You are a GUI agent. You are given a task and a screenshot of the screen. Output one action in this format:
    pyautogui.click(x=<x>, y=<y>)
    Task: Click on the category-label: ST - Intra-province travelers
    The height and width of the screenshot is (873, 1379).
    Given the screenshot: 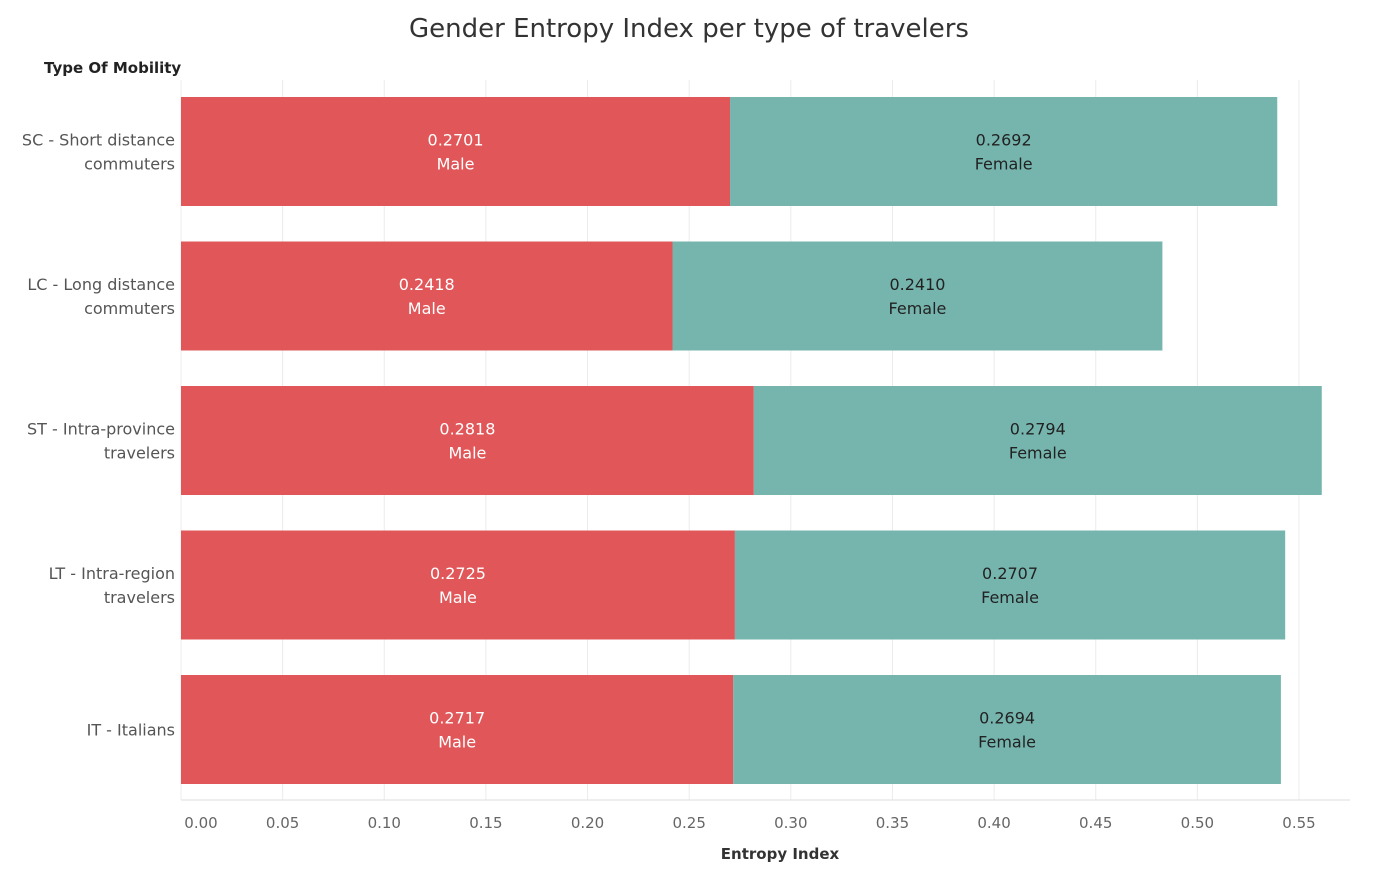 What is the action you would take?
    pyautogui.click(x=101, y=441)
    